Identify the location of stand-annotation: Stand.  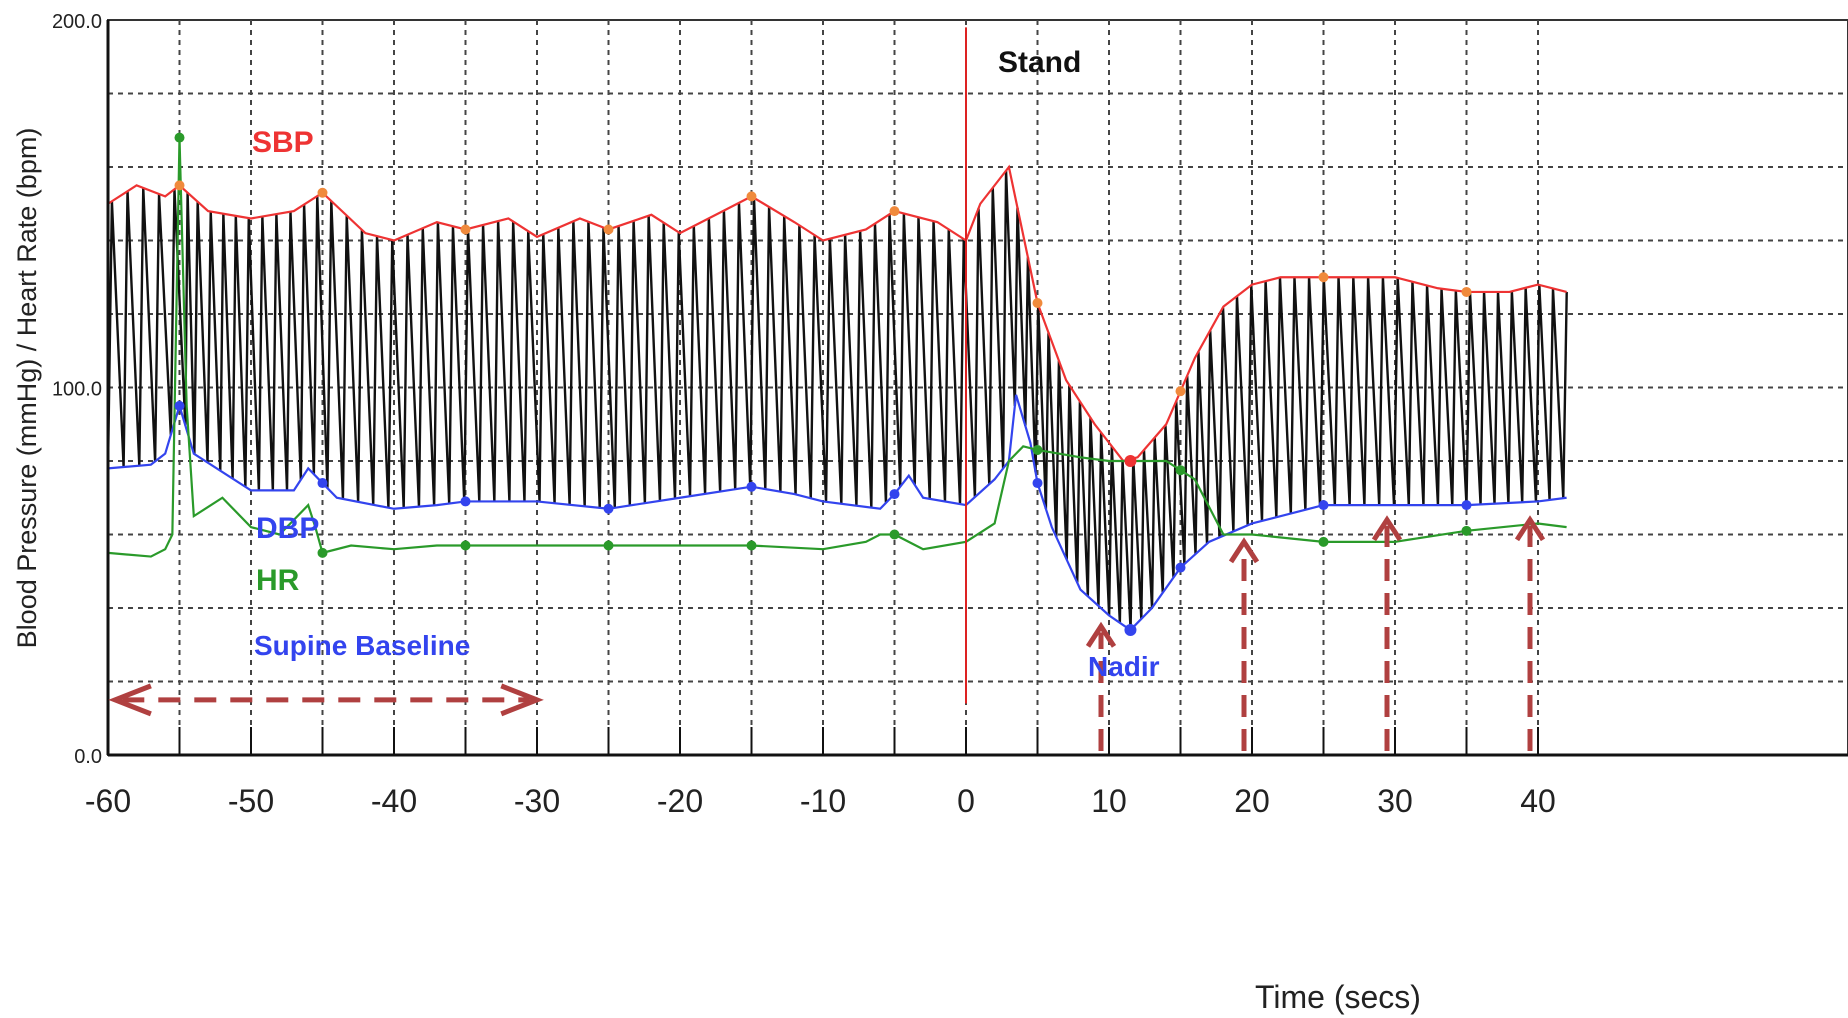
(1039, 62).